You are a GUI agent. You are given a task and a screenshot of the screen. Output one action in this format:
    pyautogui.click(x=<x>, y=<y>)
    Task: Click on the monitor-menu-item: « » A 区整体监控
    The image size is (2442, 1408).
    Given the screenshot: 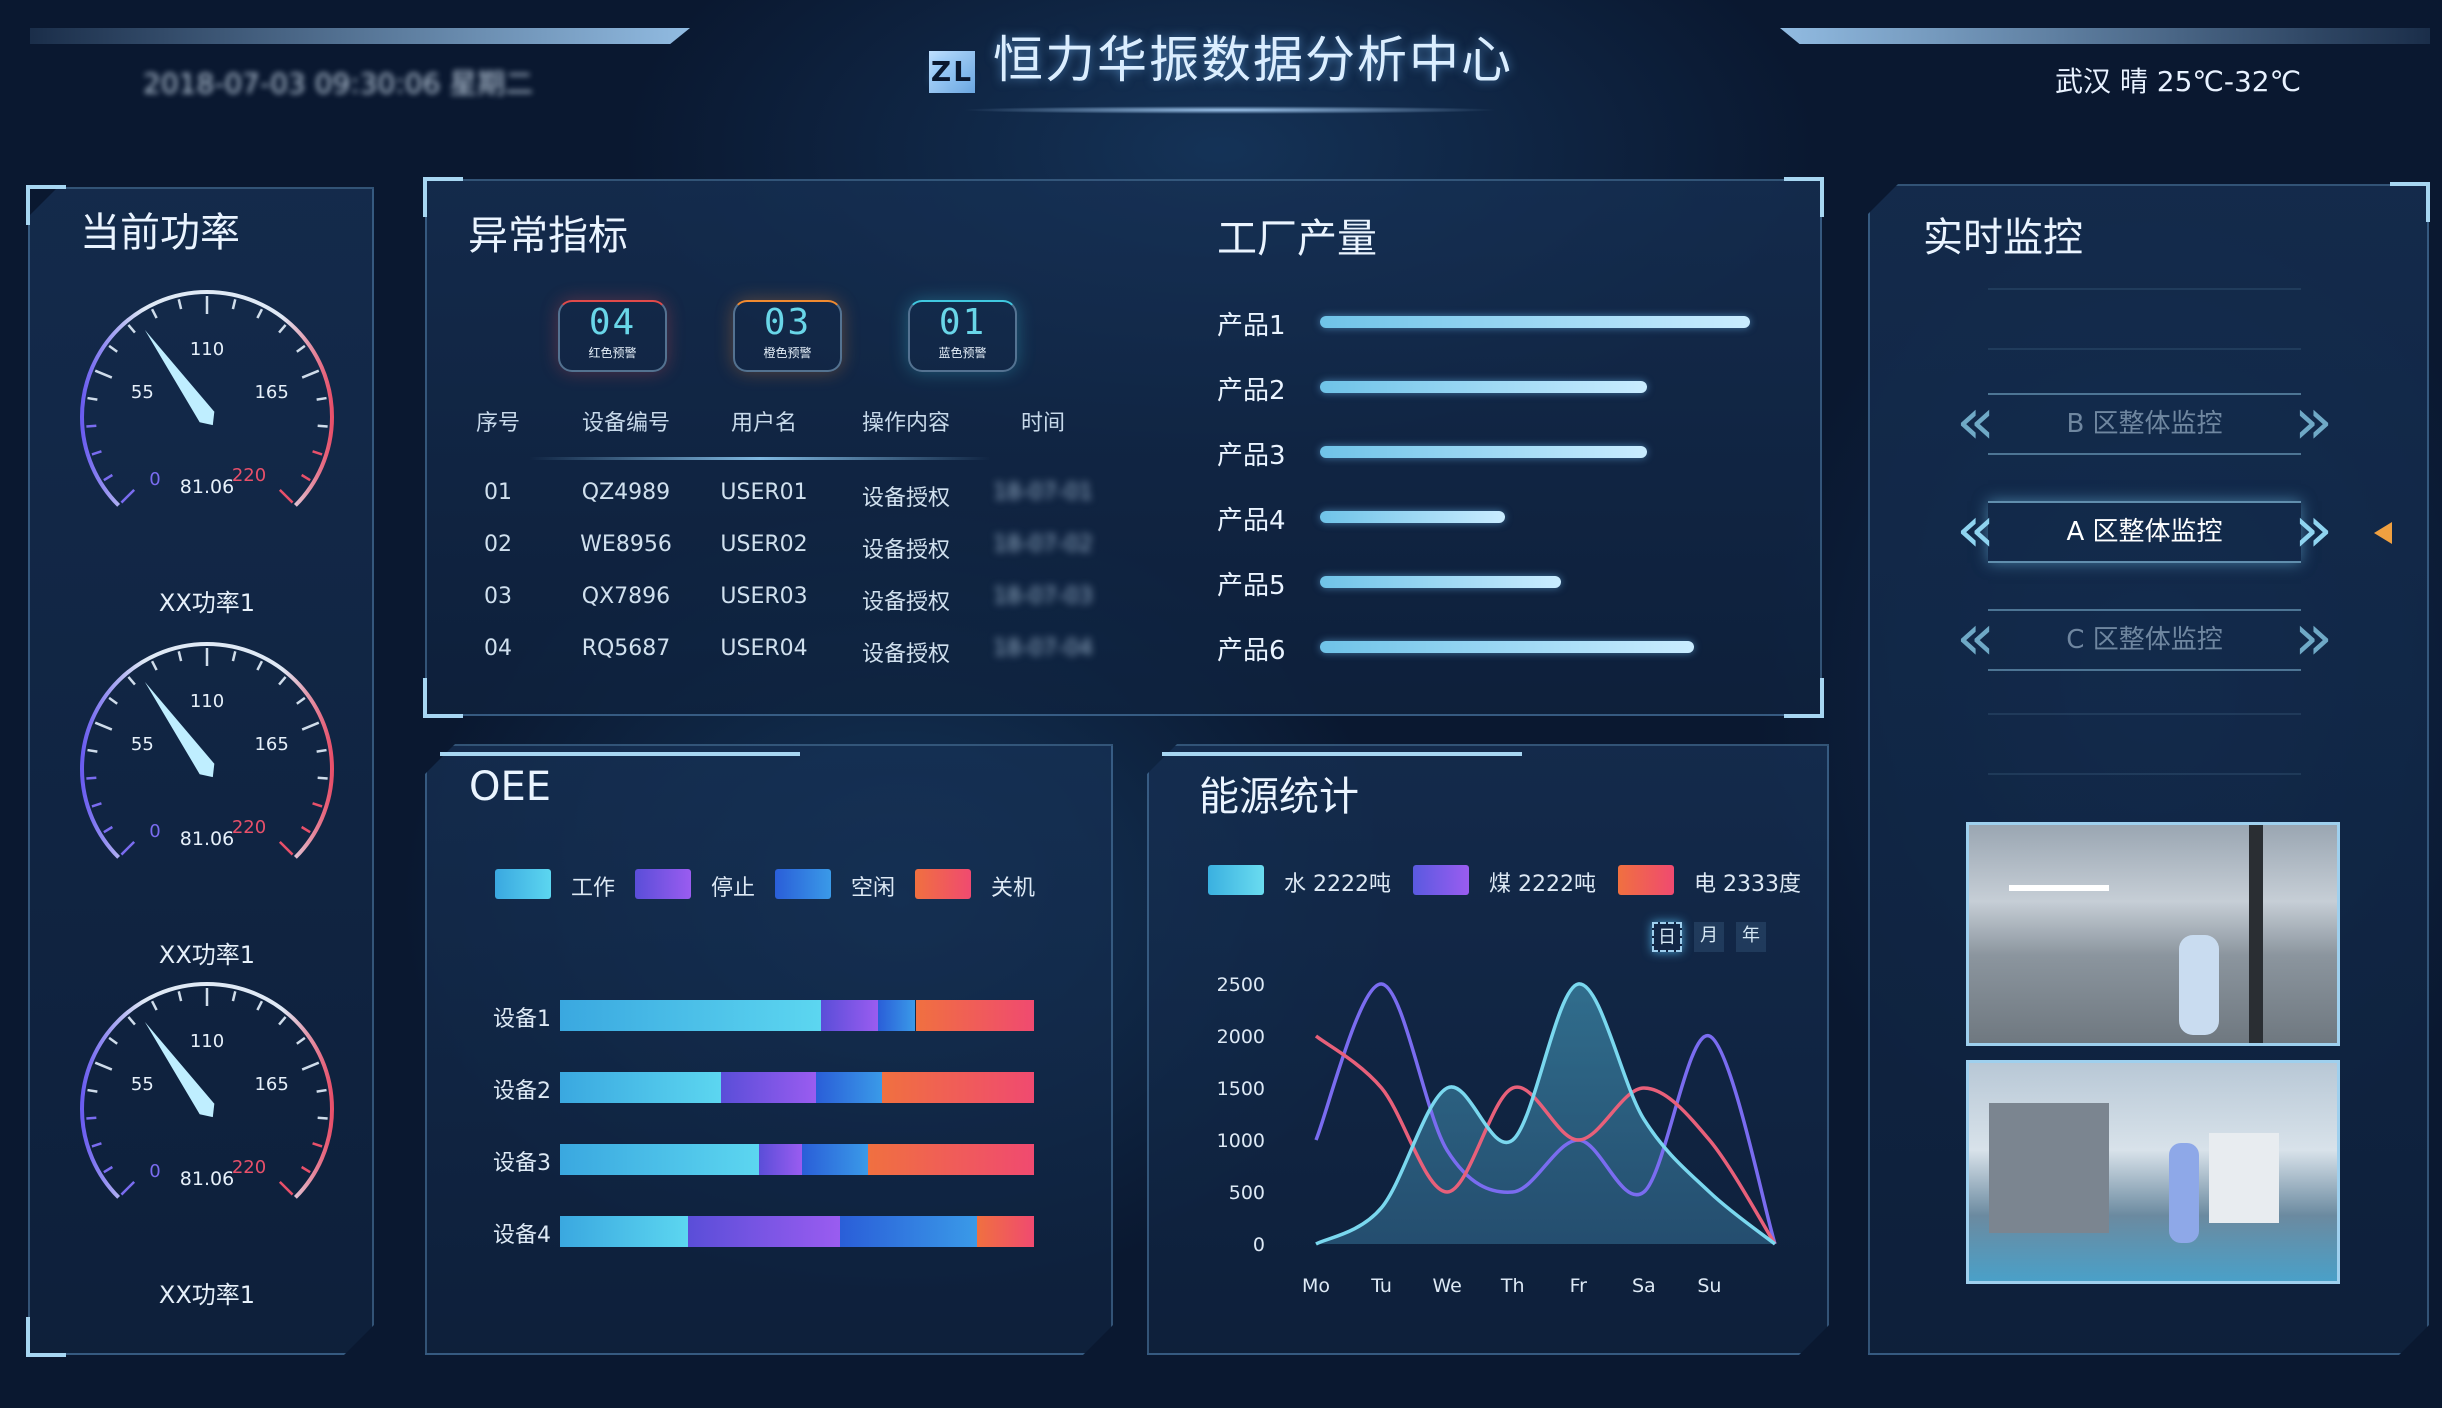 What is the action you would take?
    pyautogui.click(x=2144, y=532)
    